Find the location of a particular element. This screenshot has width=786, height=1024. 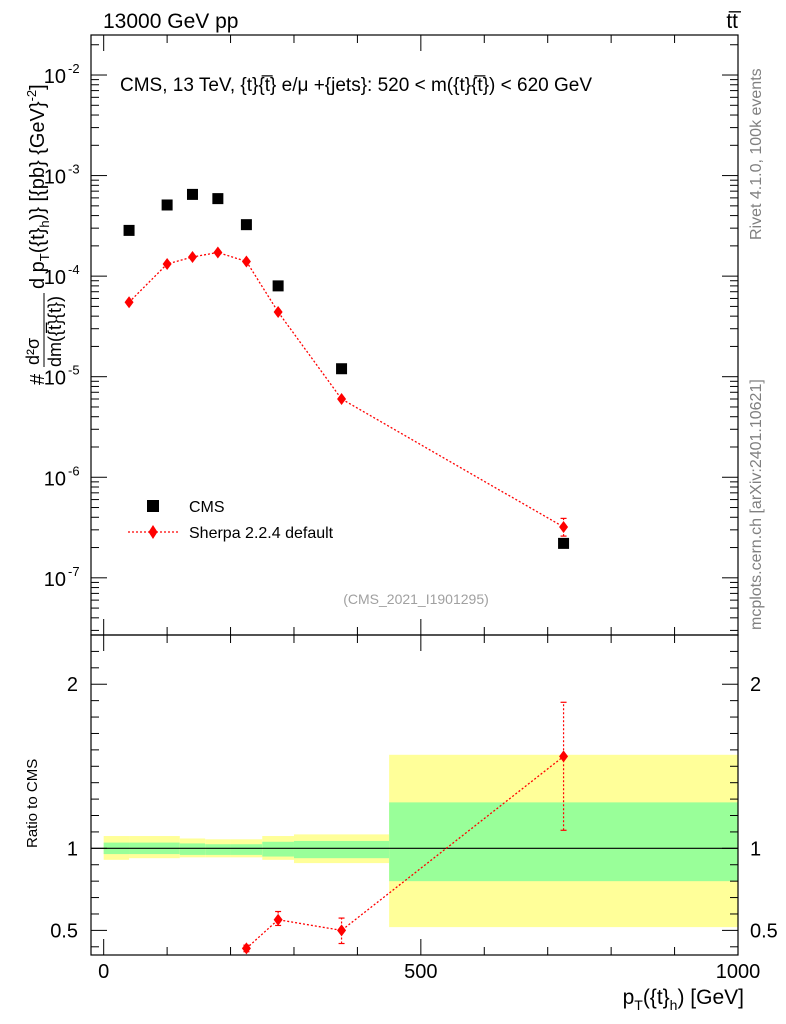

ratio-ylabel: Ratio to CMS is located at coordinates (32, 803).